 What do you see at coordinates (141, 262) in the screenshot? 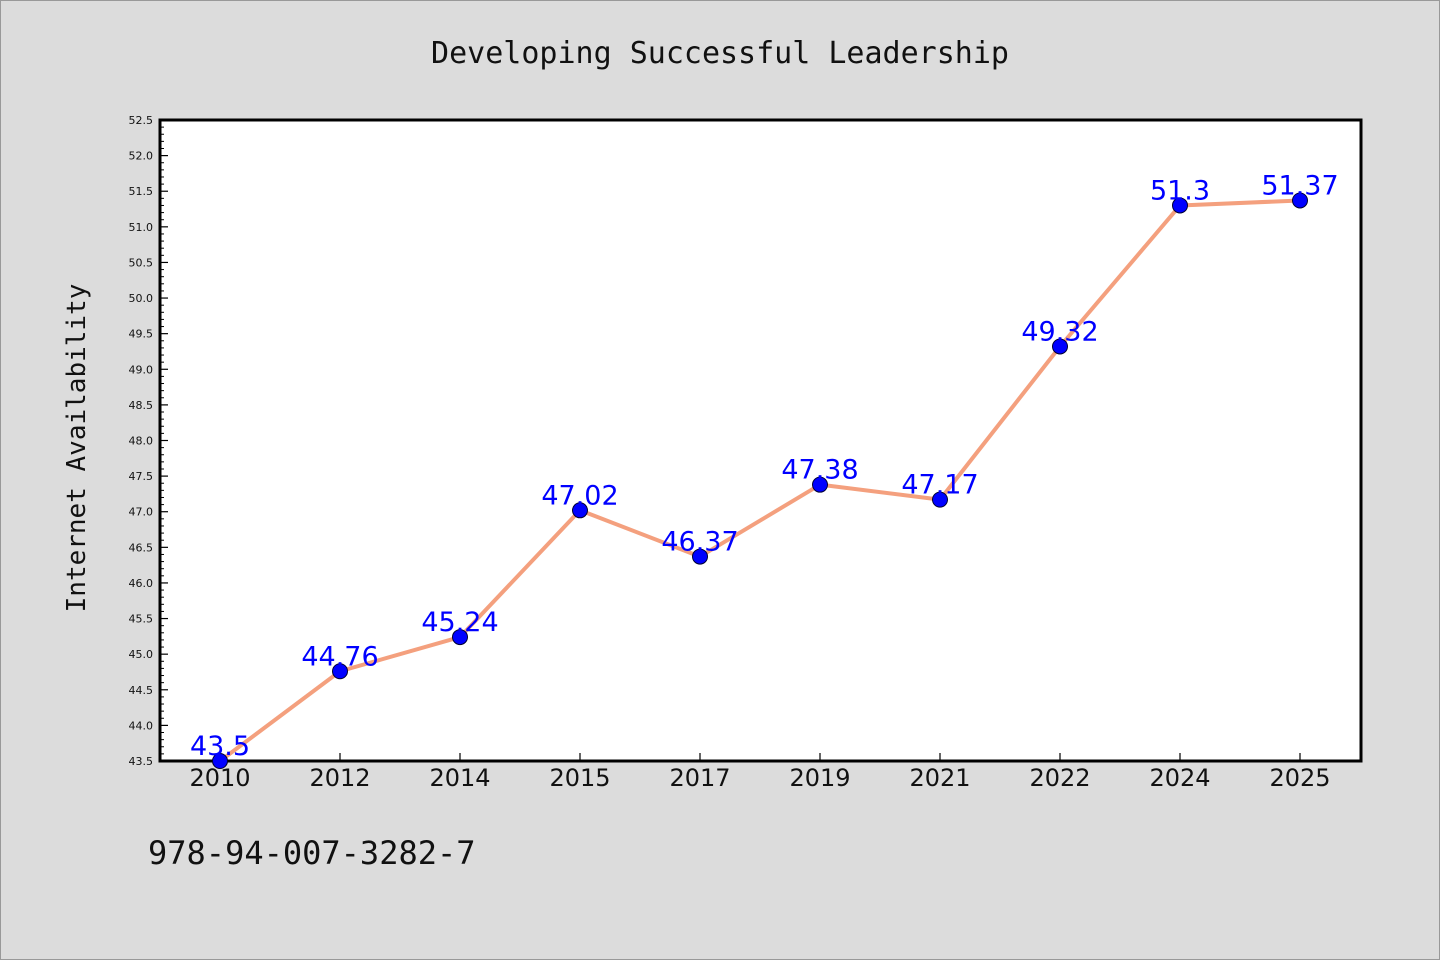
I see `y-tick-label: 50.5` at bounding box center [141, 262].